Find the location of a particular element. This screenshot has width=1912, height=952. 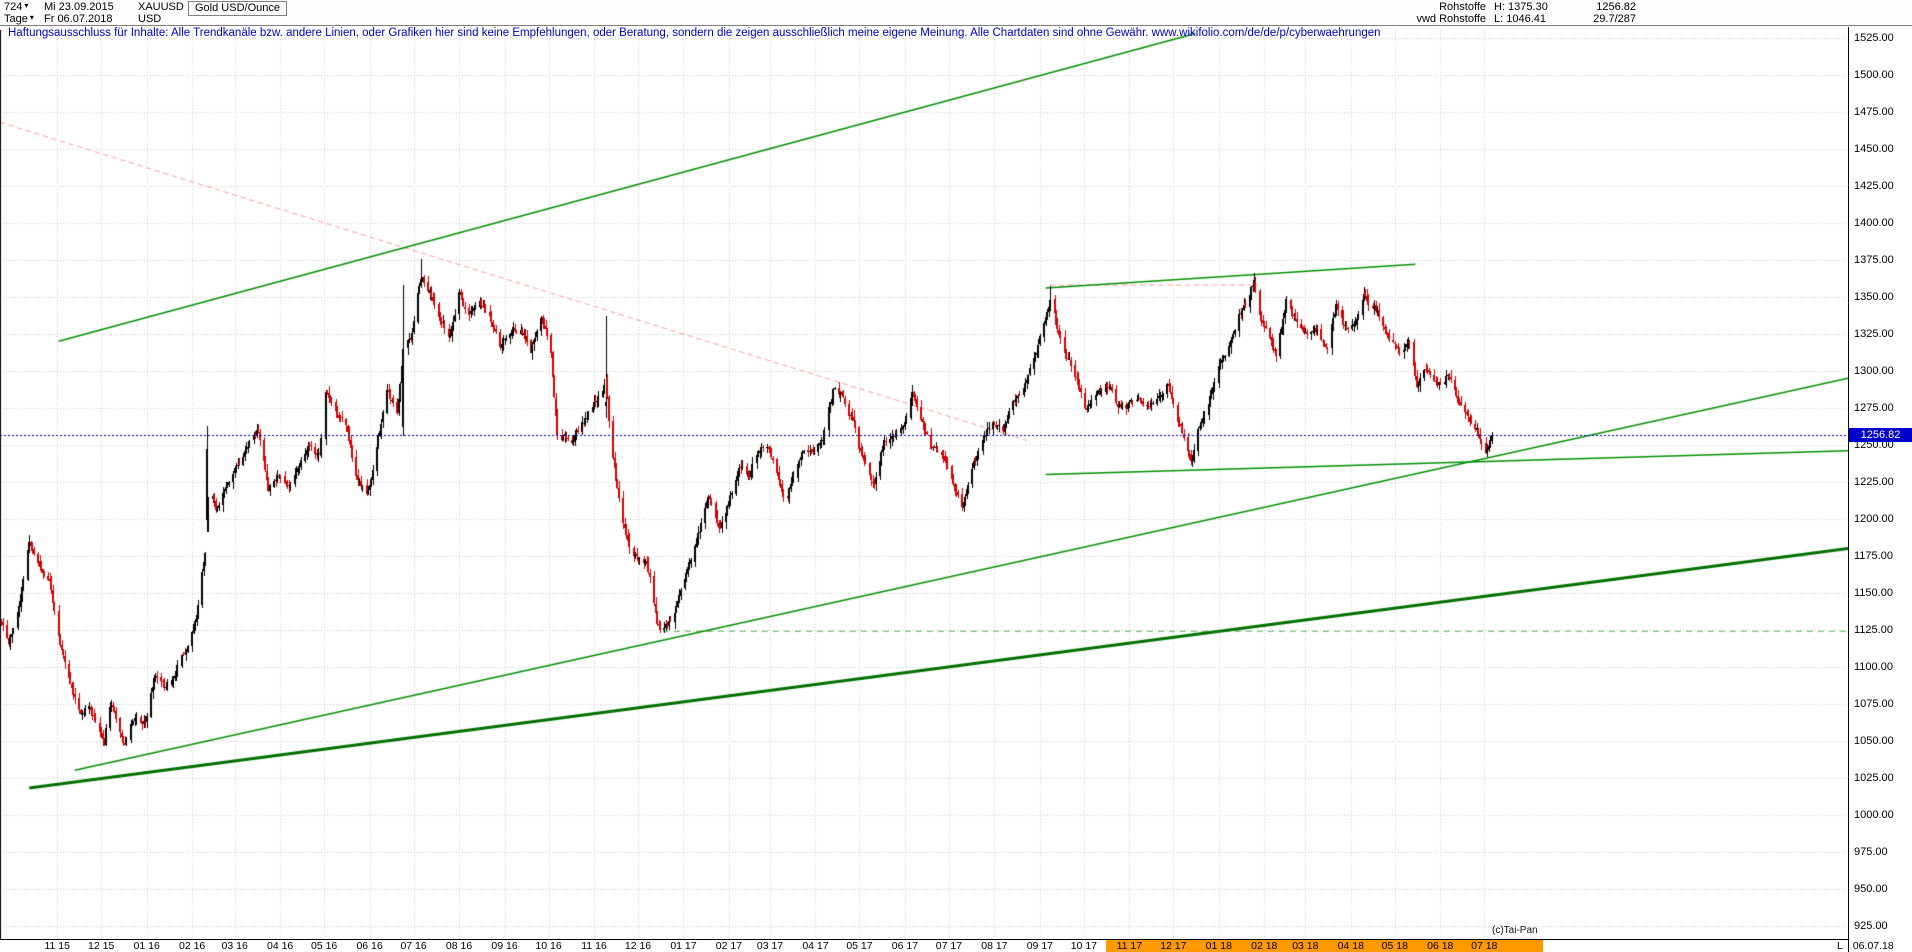

month-axis-label: 05 17 is located at coordinates (859, 946).